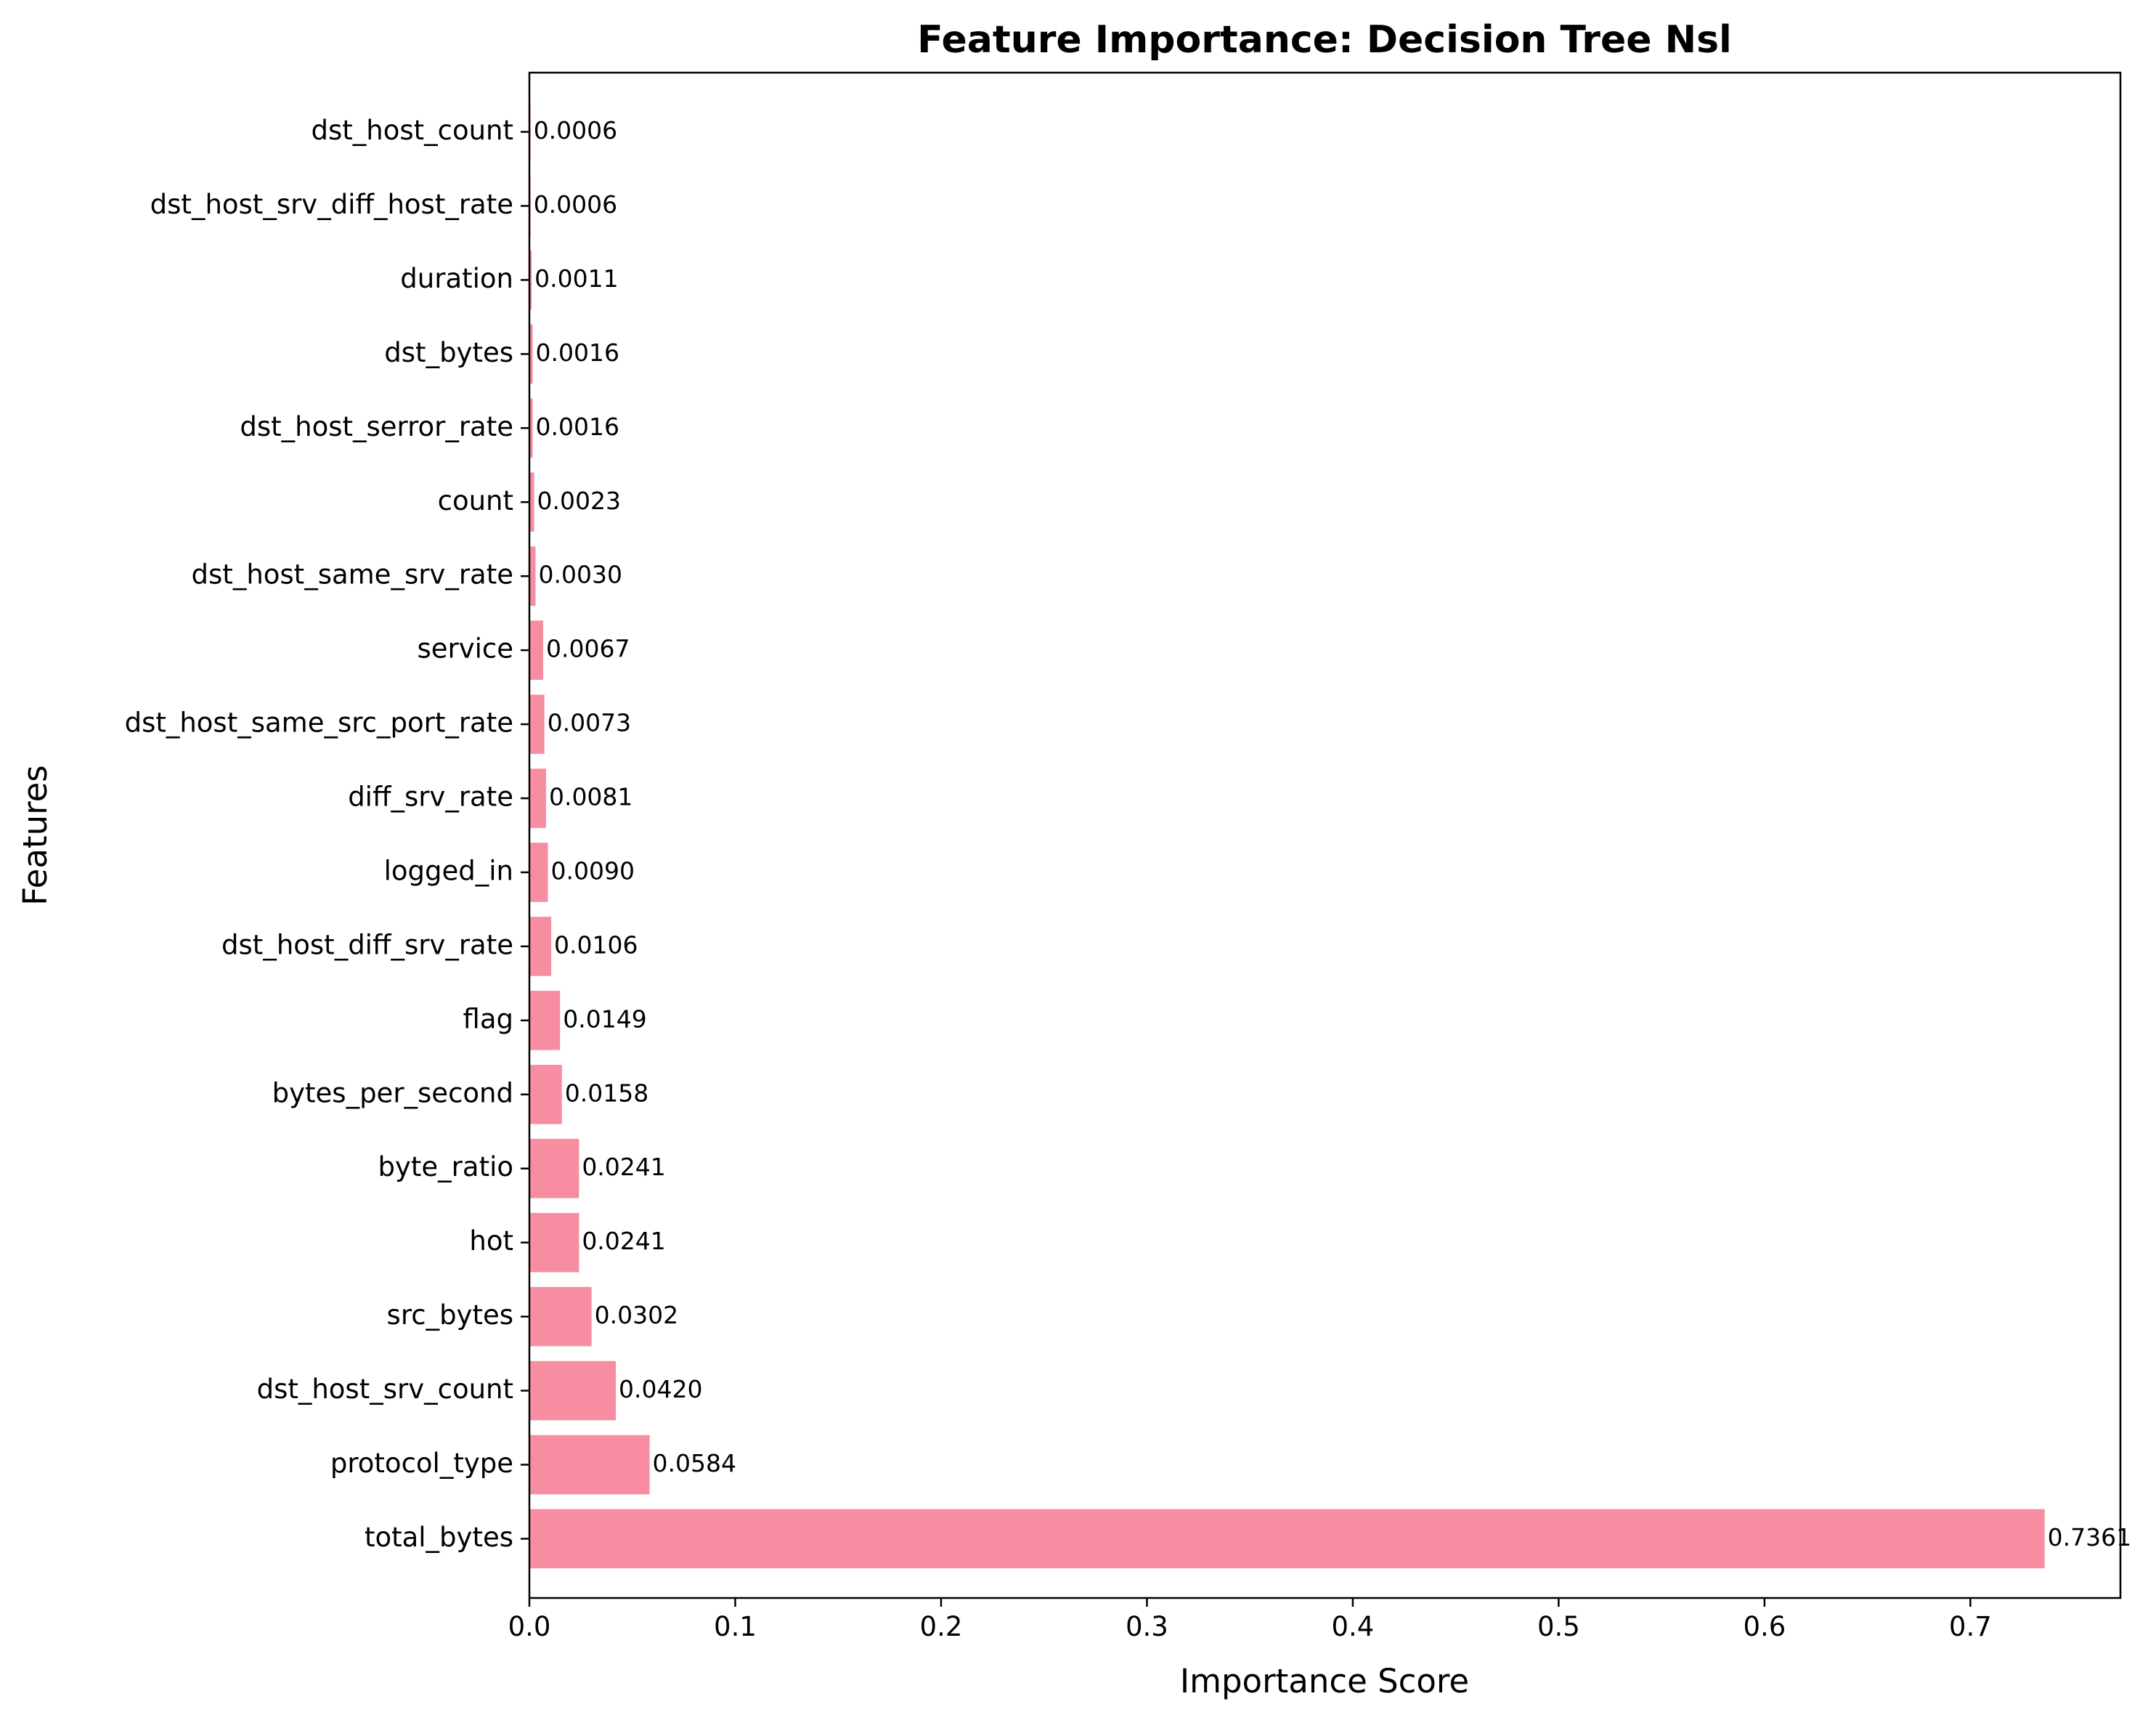 The width and height of the screenshot is (2156, 1720). I want to click on x-tick-label: 0.6, so click(1764, 1626).